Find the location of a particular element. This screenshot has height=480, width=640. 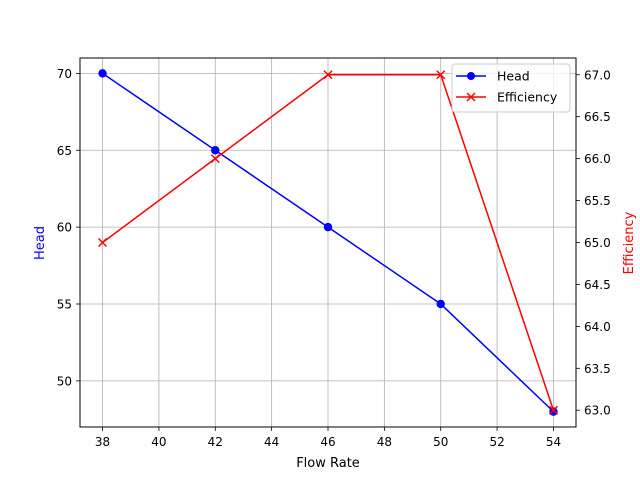

x-tick-label: 48 is located at coordinates (384, 442).